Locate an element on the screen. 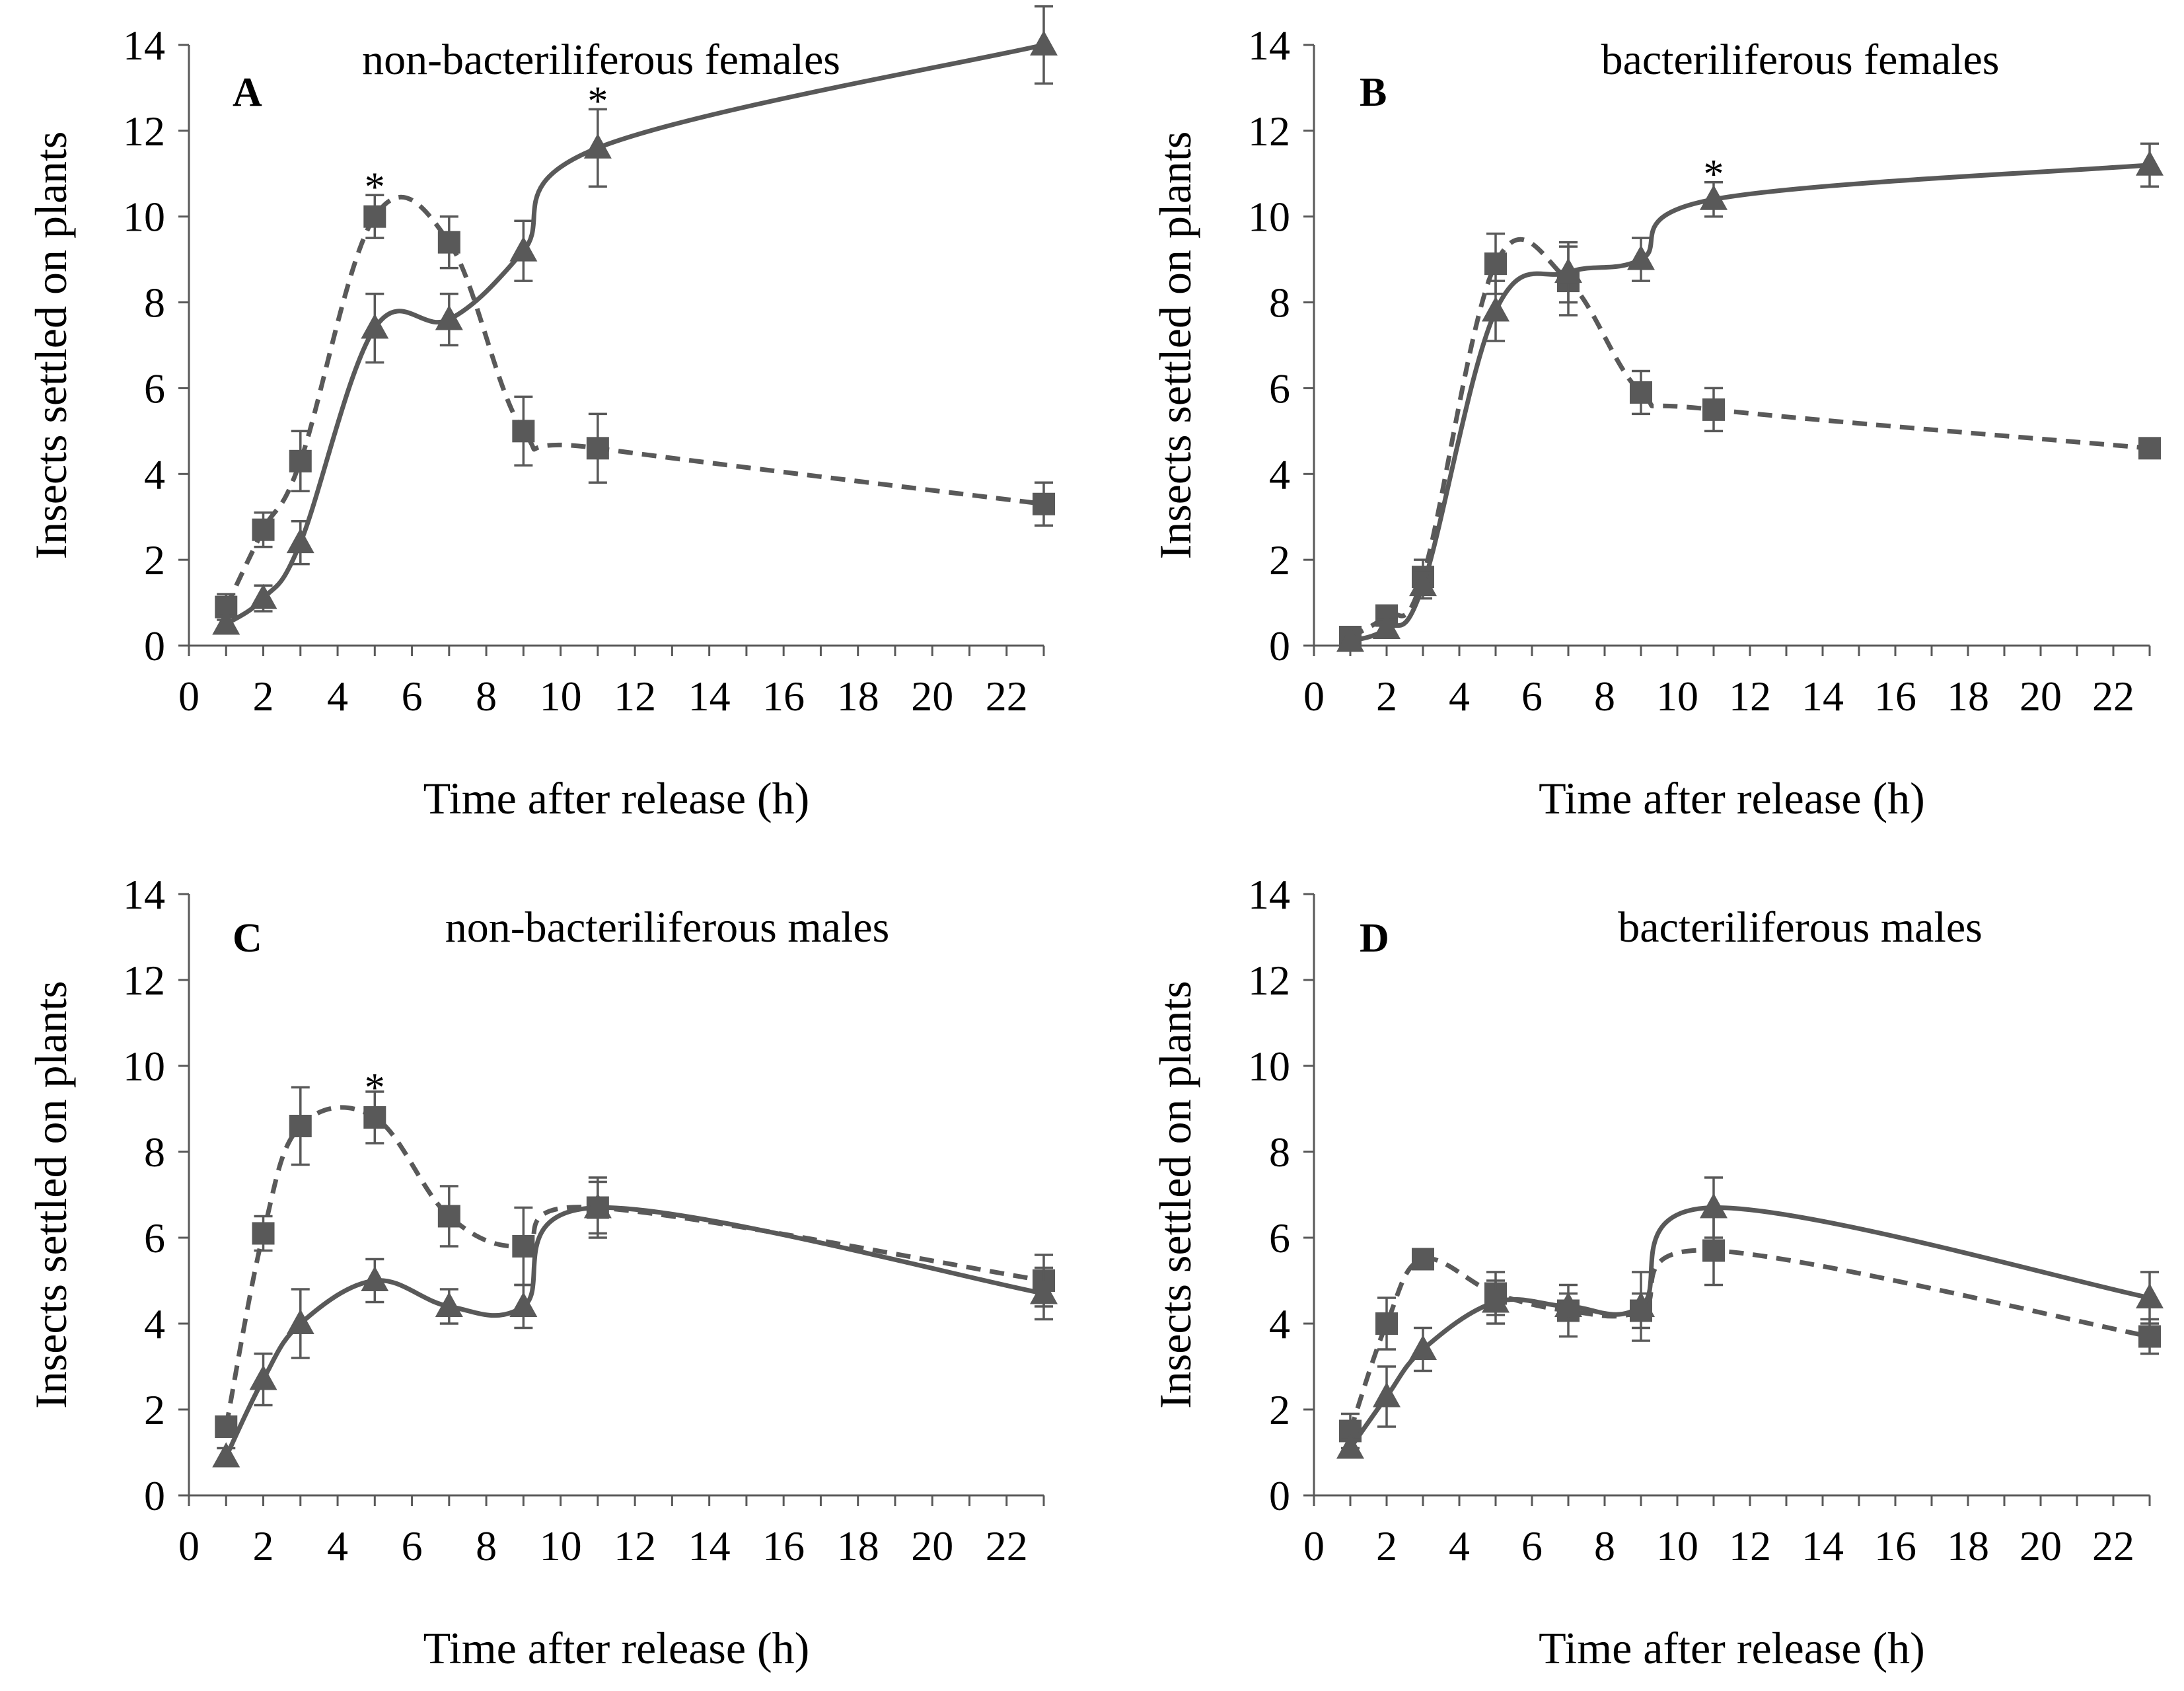 This screenshot has width=2184, height=1691. significance-asterisk: * is located at coordinates (375, 1088).